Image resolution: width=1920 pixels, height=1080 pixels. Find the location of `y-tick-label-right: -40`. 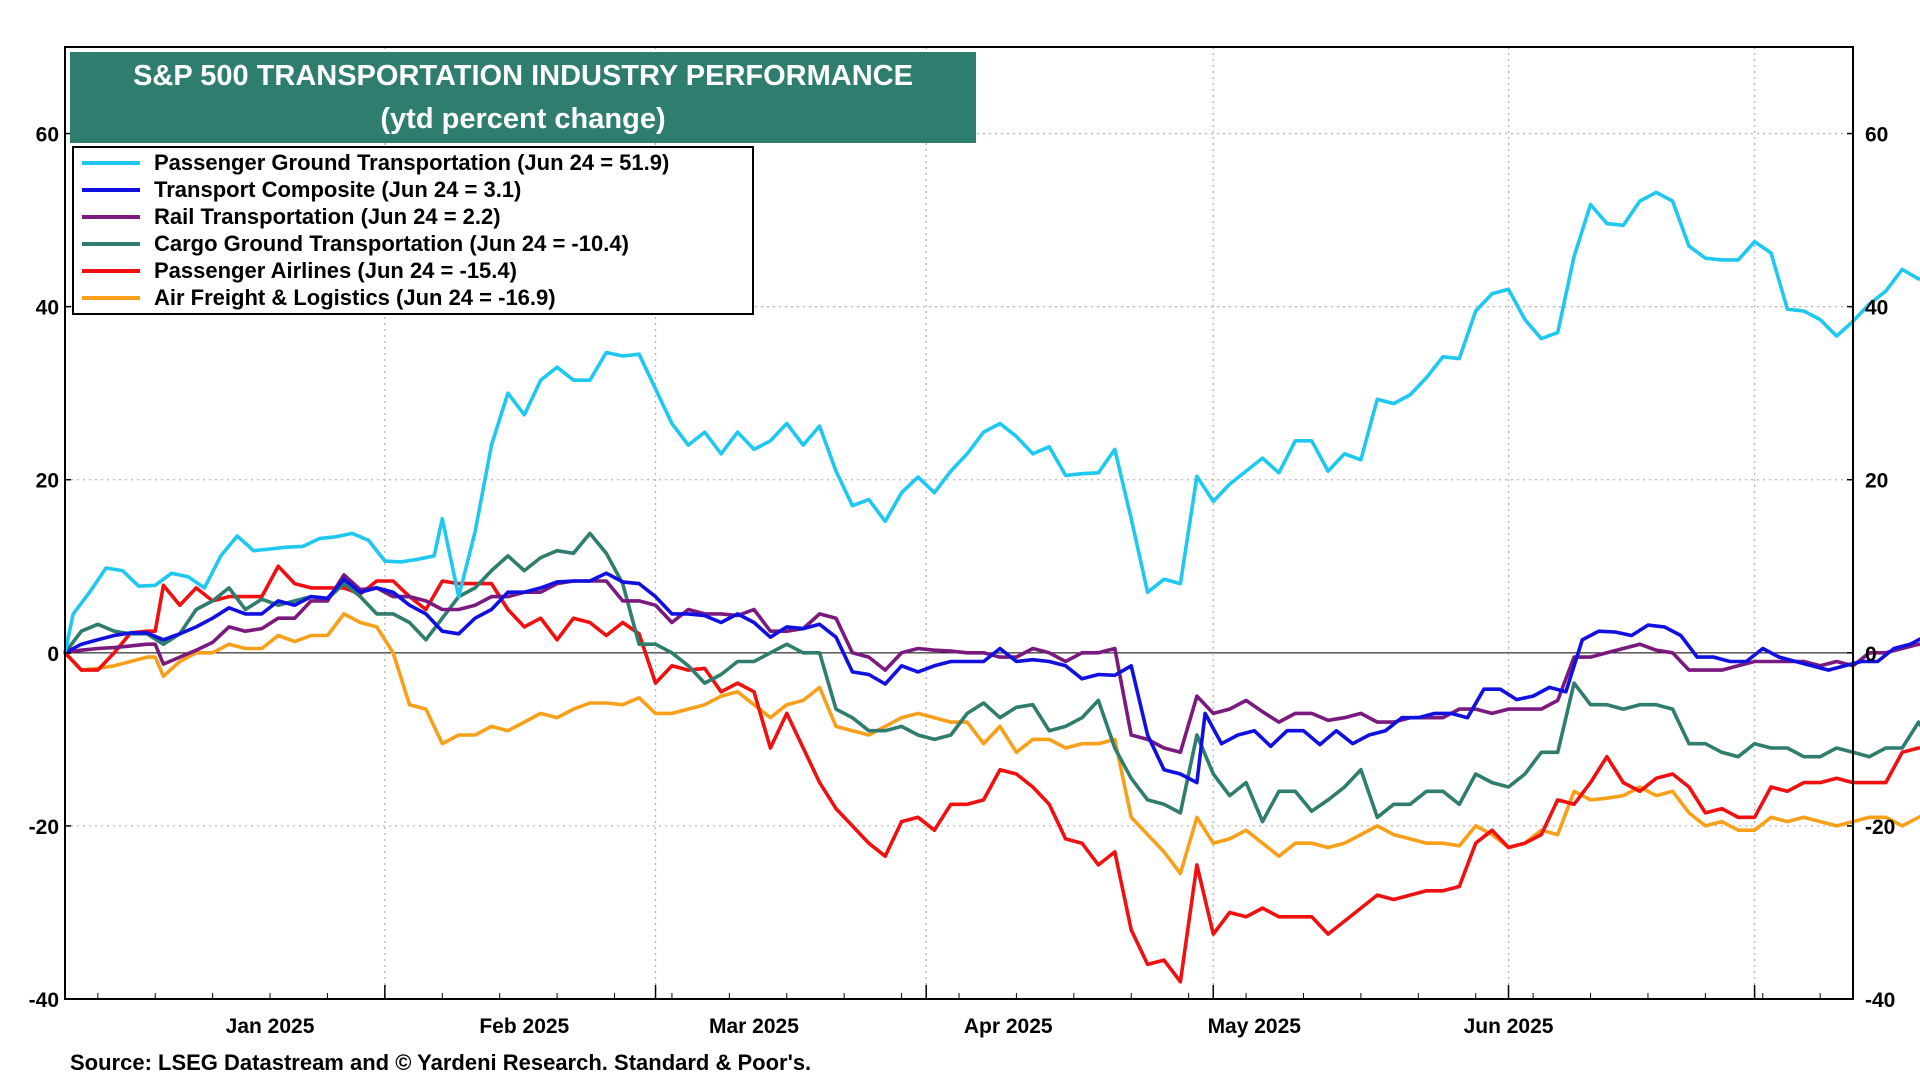

y-tick-label-right: -40 is located at coordinates (1880, 1000).